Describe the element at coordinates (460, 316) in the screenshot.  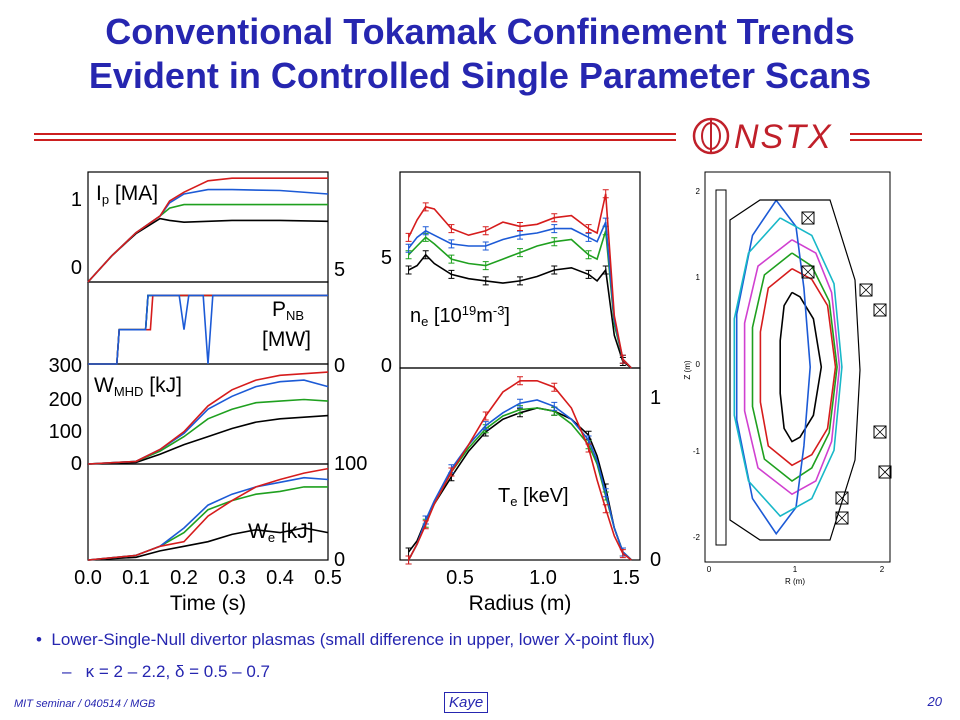
I see `ne-label: ne [1019m-3]` at that location.